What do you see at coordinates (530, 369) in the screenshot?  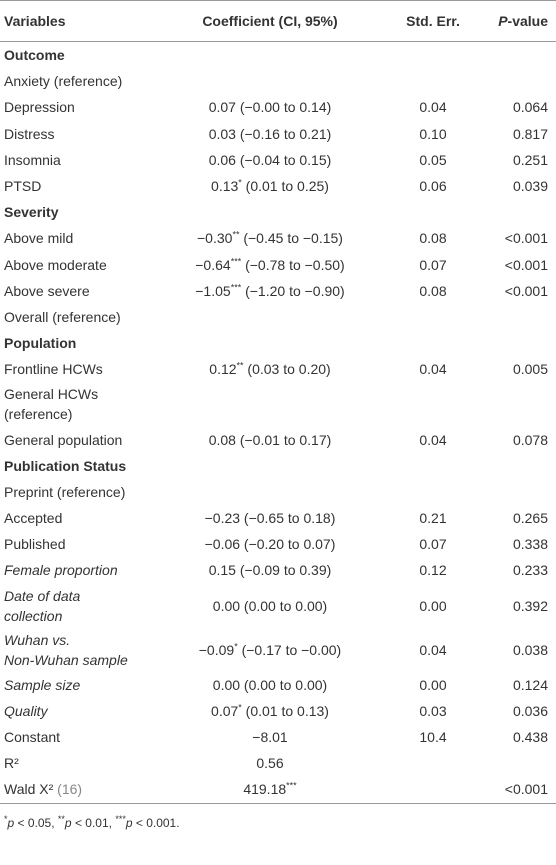 I see `cell: 0.005` at bounding box center [530, 369].